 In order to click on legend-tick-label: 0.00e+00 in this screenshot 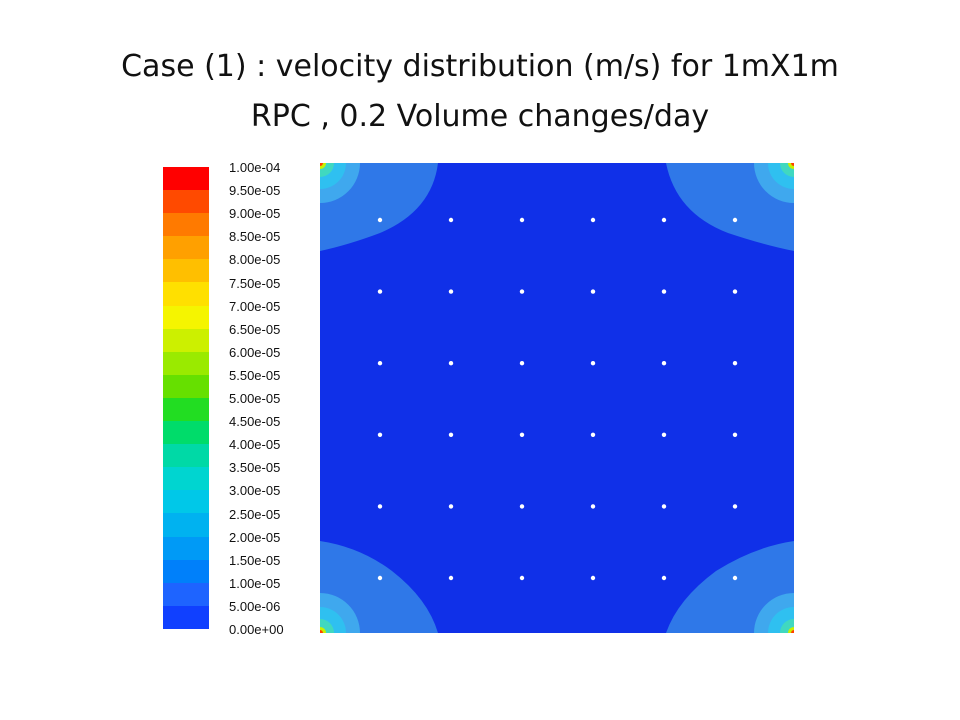, I will do `click(256, 629)`.